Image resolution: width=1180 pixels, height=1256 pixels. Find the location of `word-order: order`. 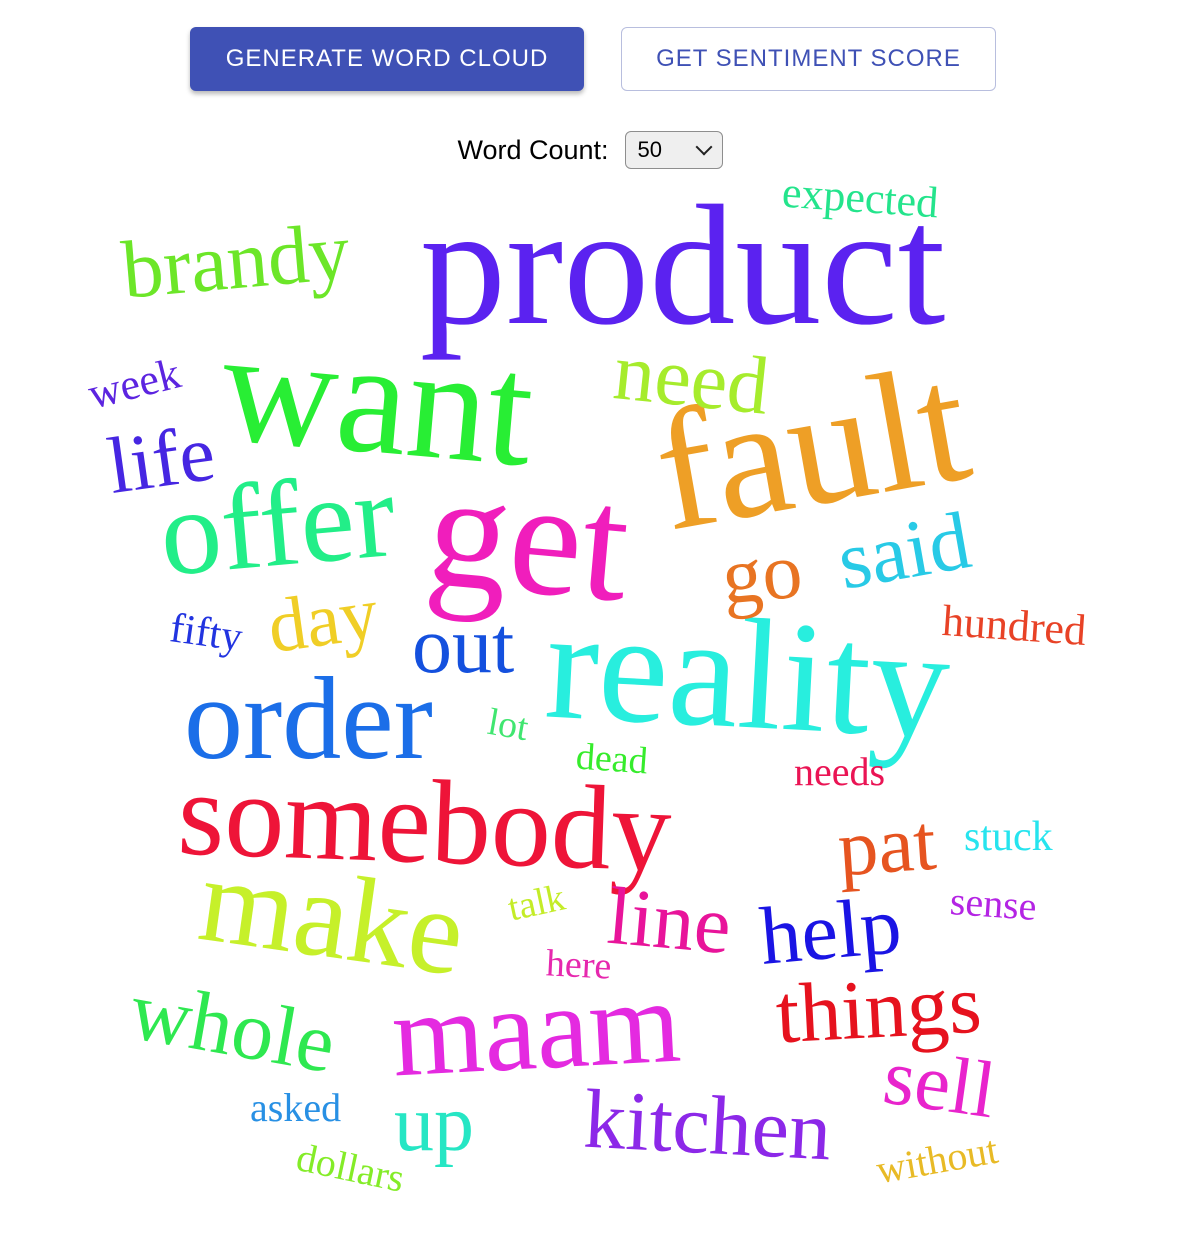

word-order: order is located at coordinates (308, 718).